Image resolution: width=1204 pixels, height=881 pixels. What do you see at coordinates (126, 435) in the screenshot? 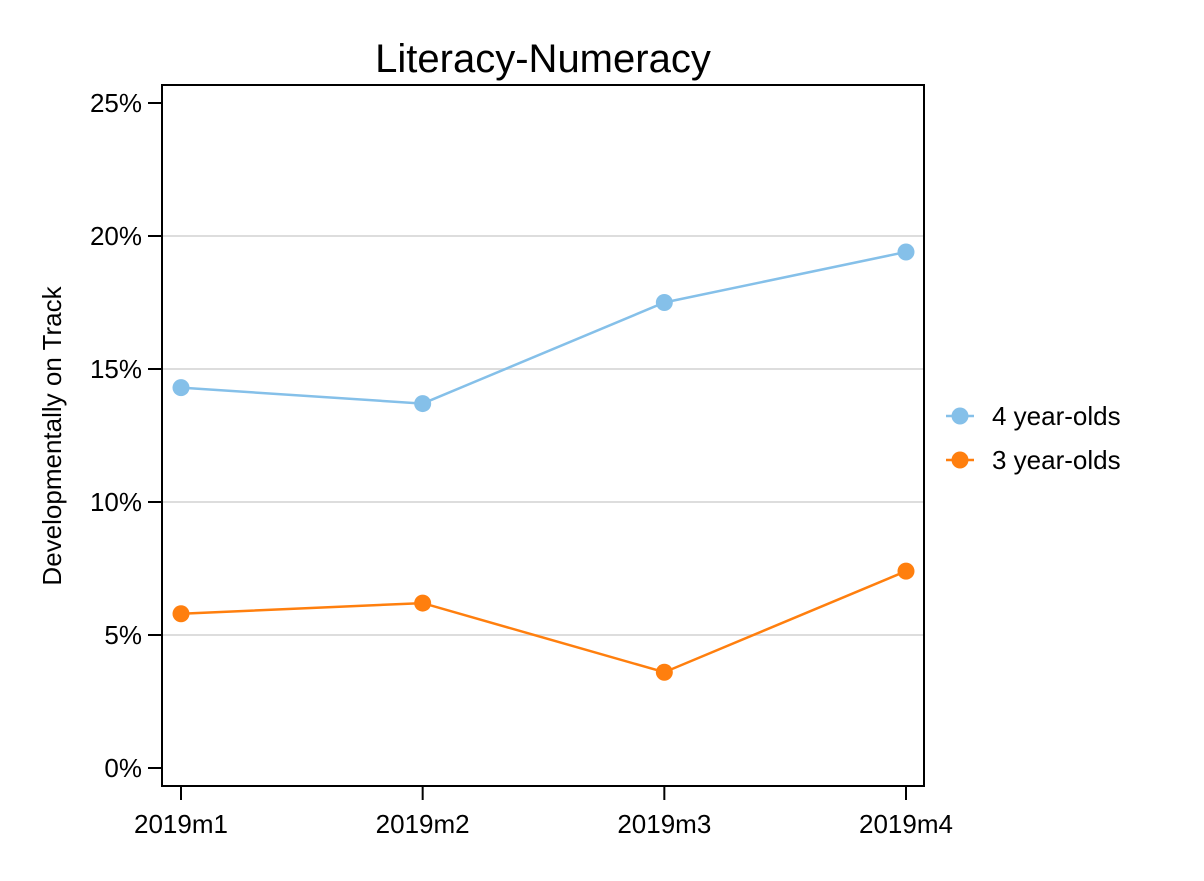
I see `y-axis-ticks: 0% 5% 10% 15% 20% 25%` at bounding box center [126, 435].